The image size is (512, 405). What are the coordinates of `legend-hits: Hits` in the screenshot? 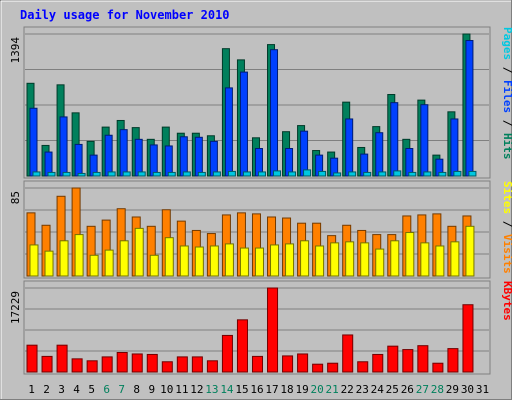 It's located at (506, 146).